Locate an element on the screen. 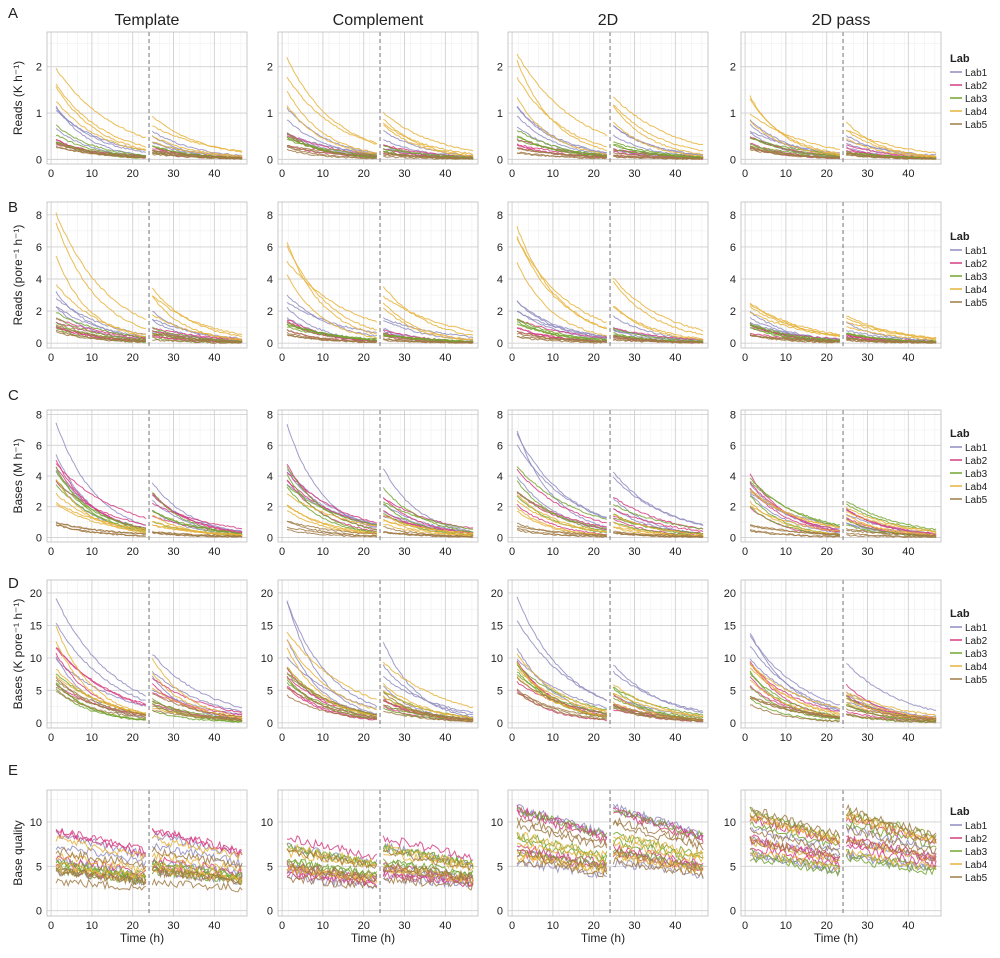 This screenshot has height=958, width=1000. facet-C-3: 0 2 4 6 8 0 10 20 30 40 is located at coordinates (836, 483).